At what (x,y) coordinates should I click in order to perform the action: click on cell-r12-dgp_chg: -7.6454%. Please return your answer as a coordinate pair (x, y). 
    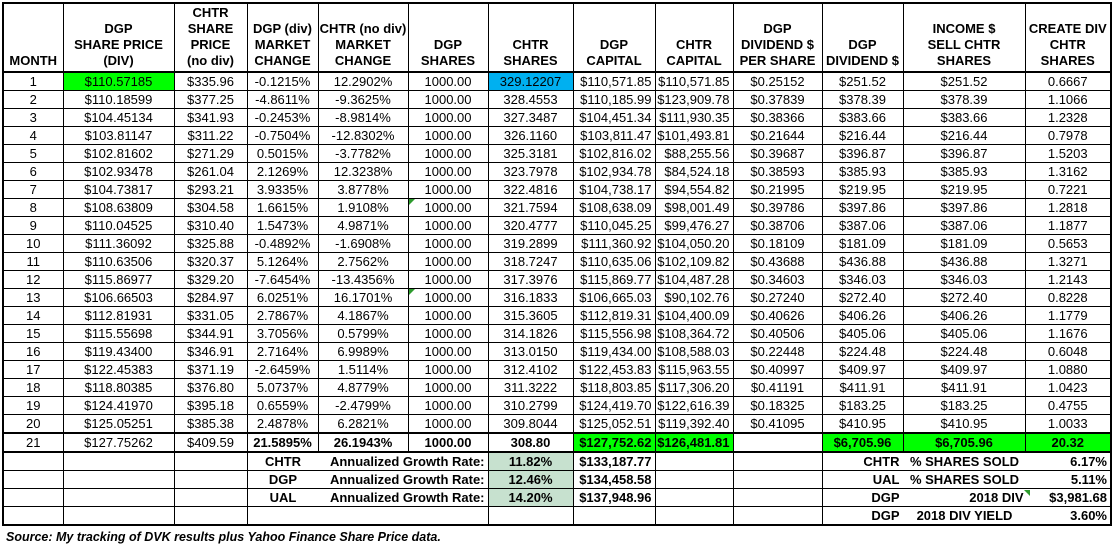
    Looking at the image, I should click on (282, 279).